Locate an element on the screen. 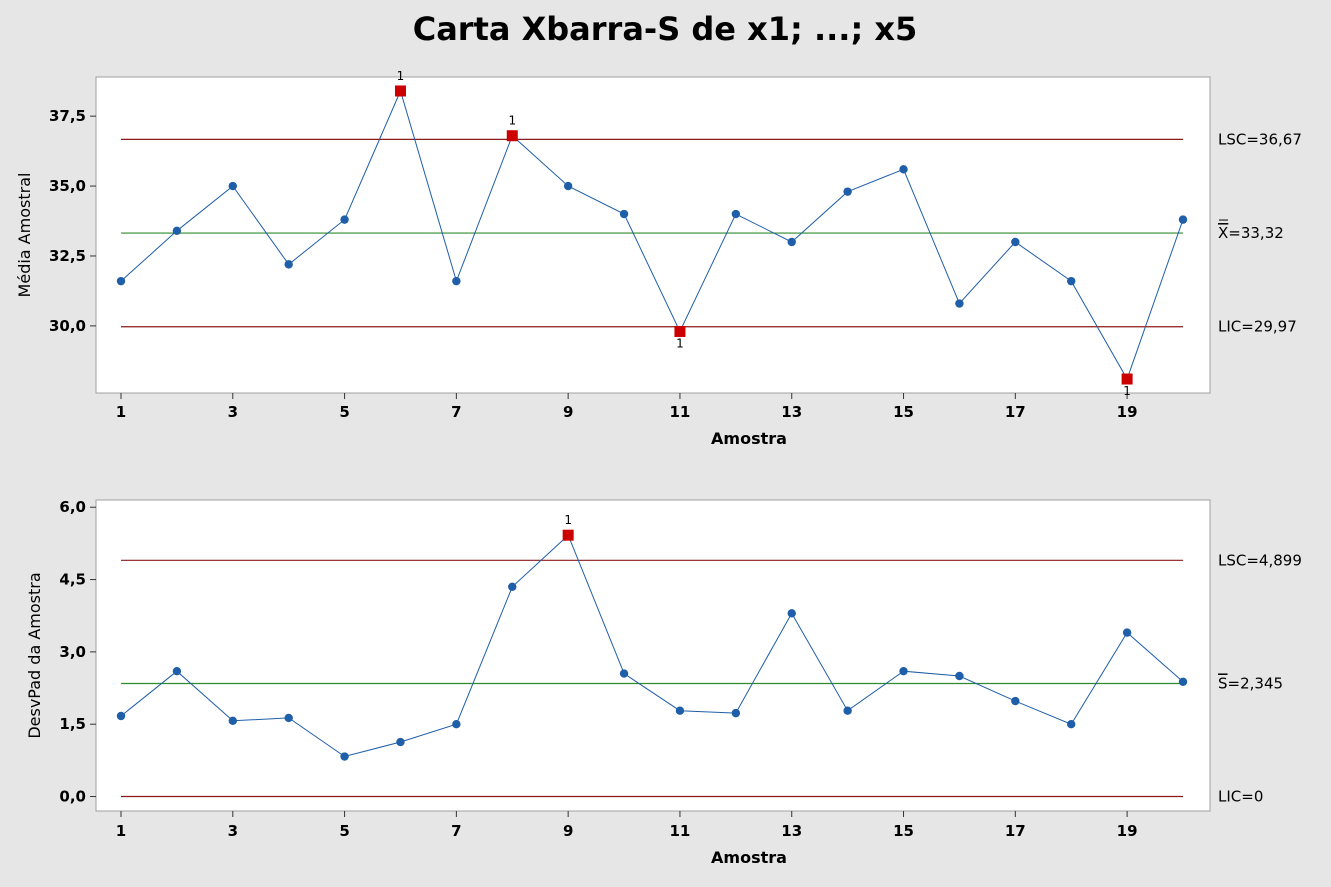 This screenshot has width=1331, height=887. s-y-tick-label: 0,0 is located at coordinates (72, 797).